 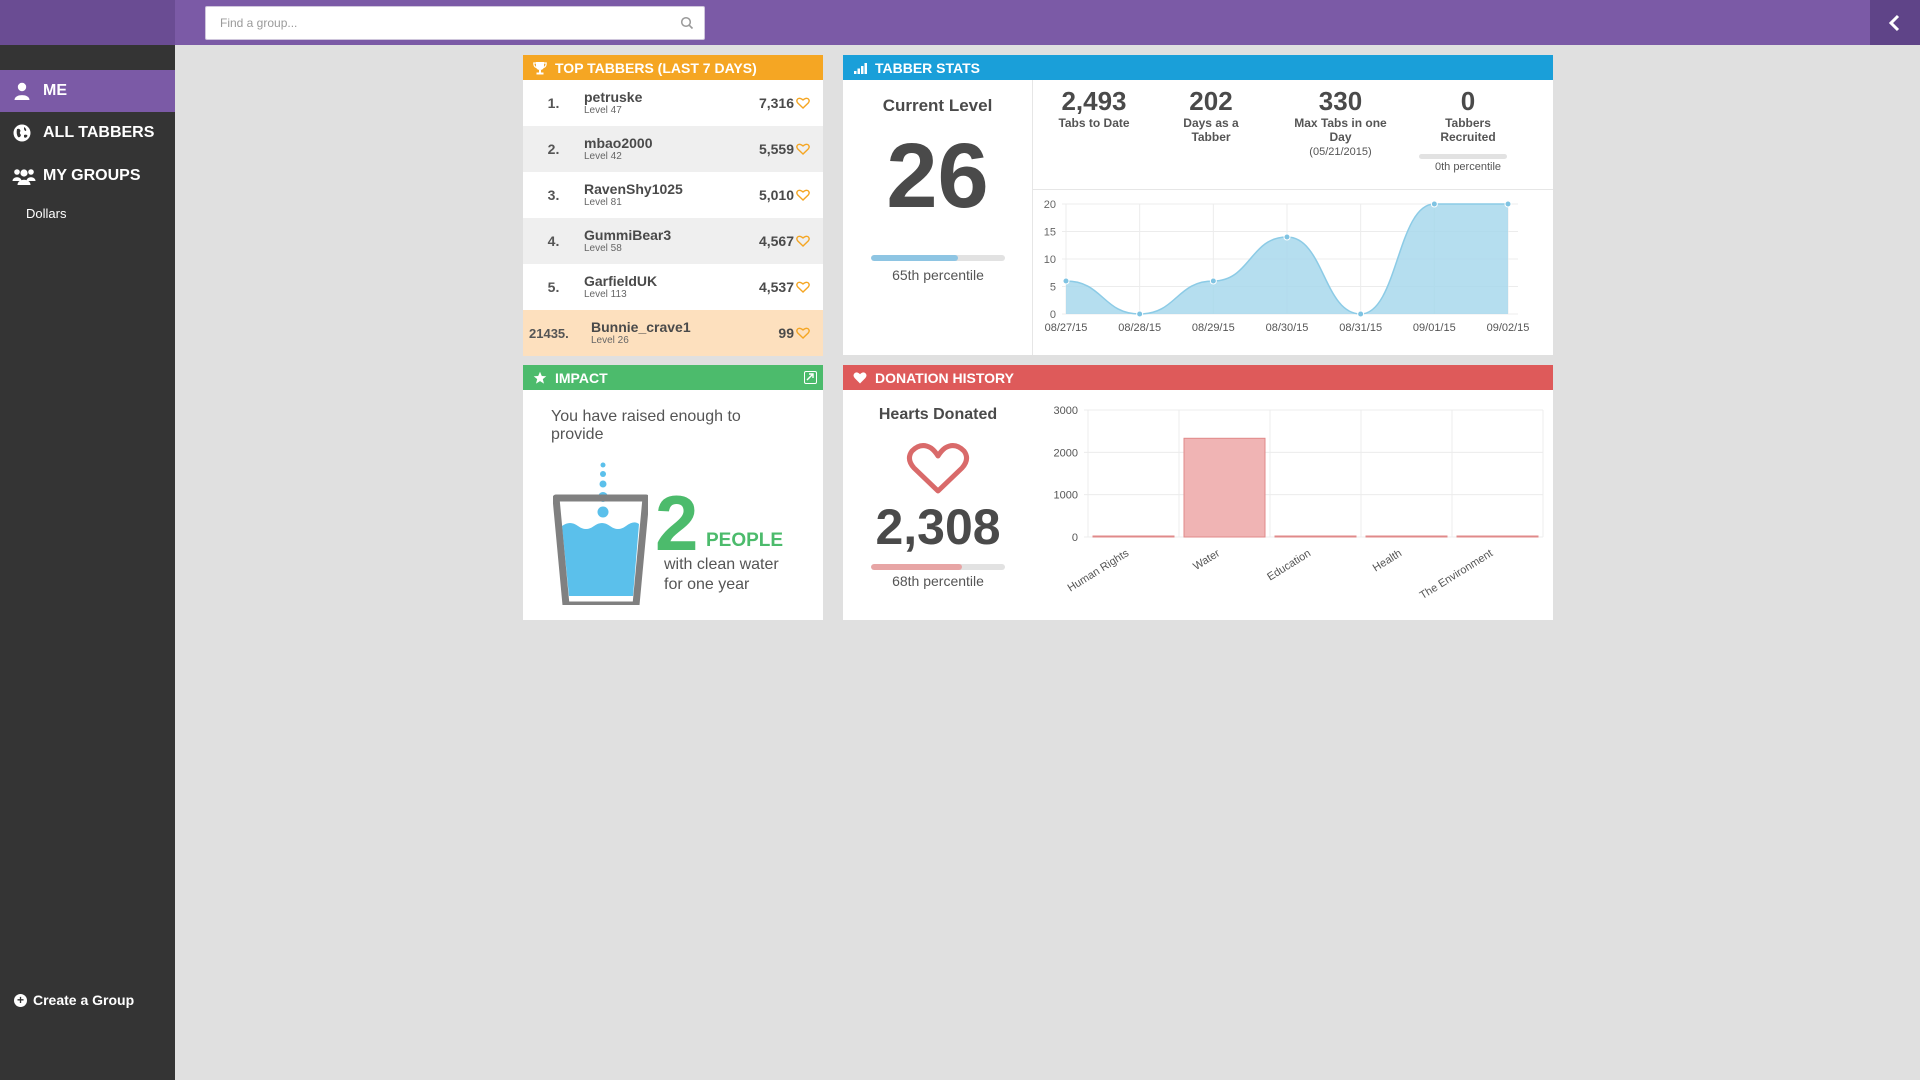 I want to click on expand-icon, so click(x=810, y=377).